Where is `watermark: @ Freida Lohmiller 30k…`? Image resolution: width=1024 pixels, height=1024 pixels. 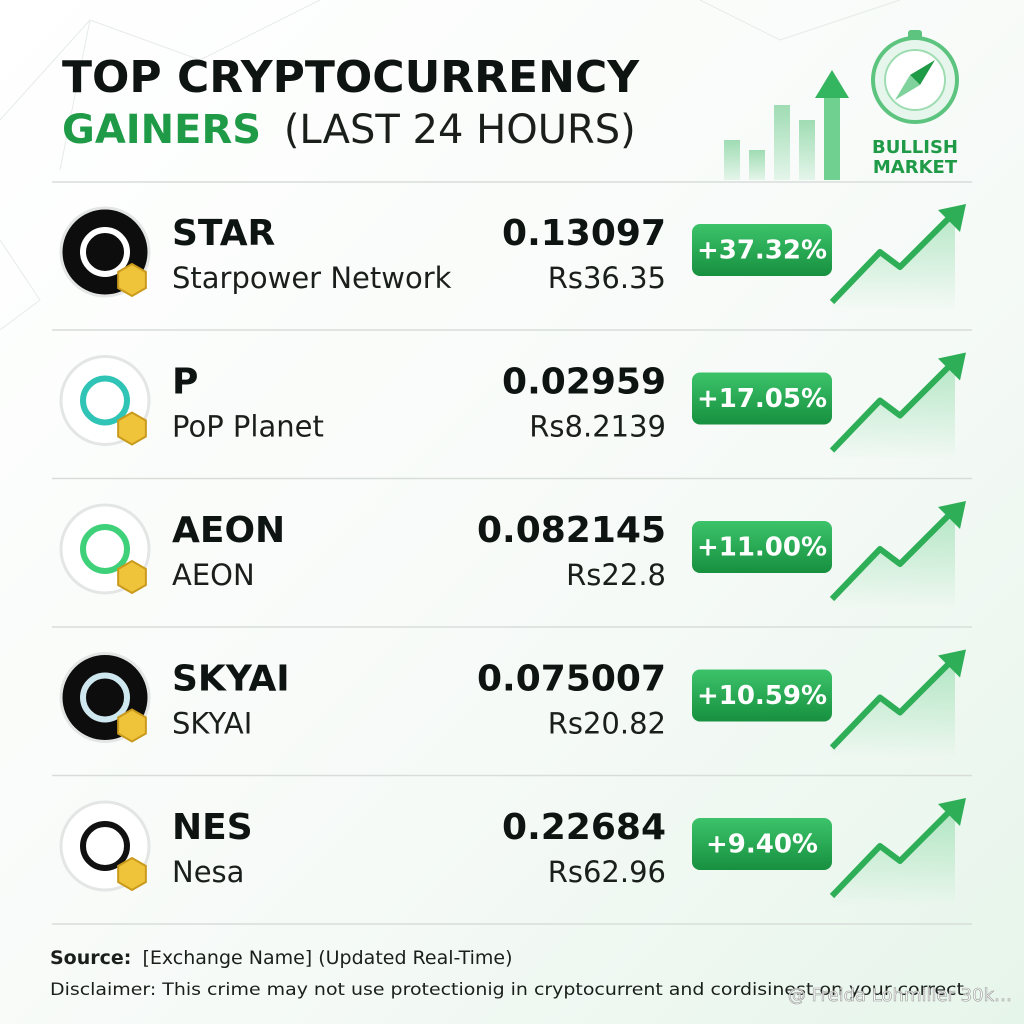
watermark: @ Freida Lohmiller 30k… is located at coordinates (900, 995).